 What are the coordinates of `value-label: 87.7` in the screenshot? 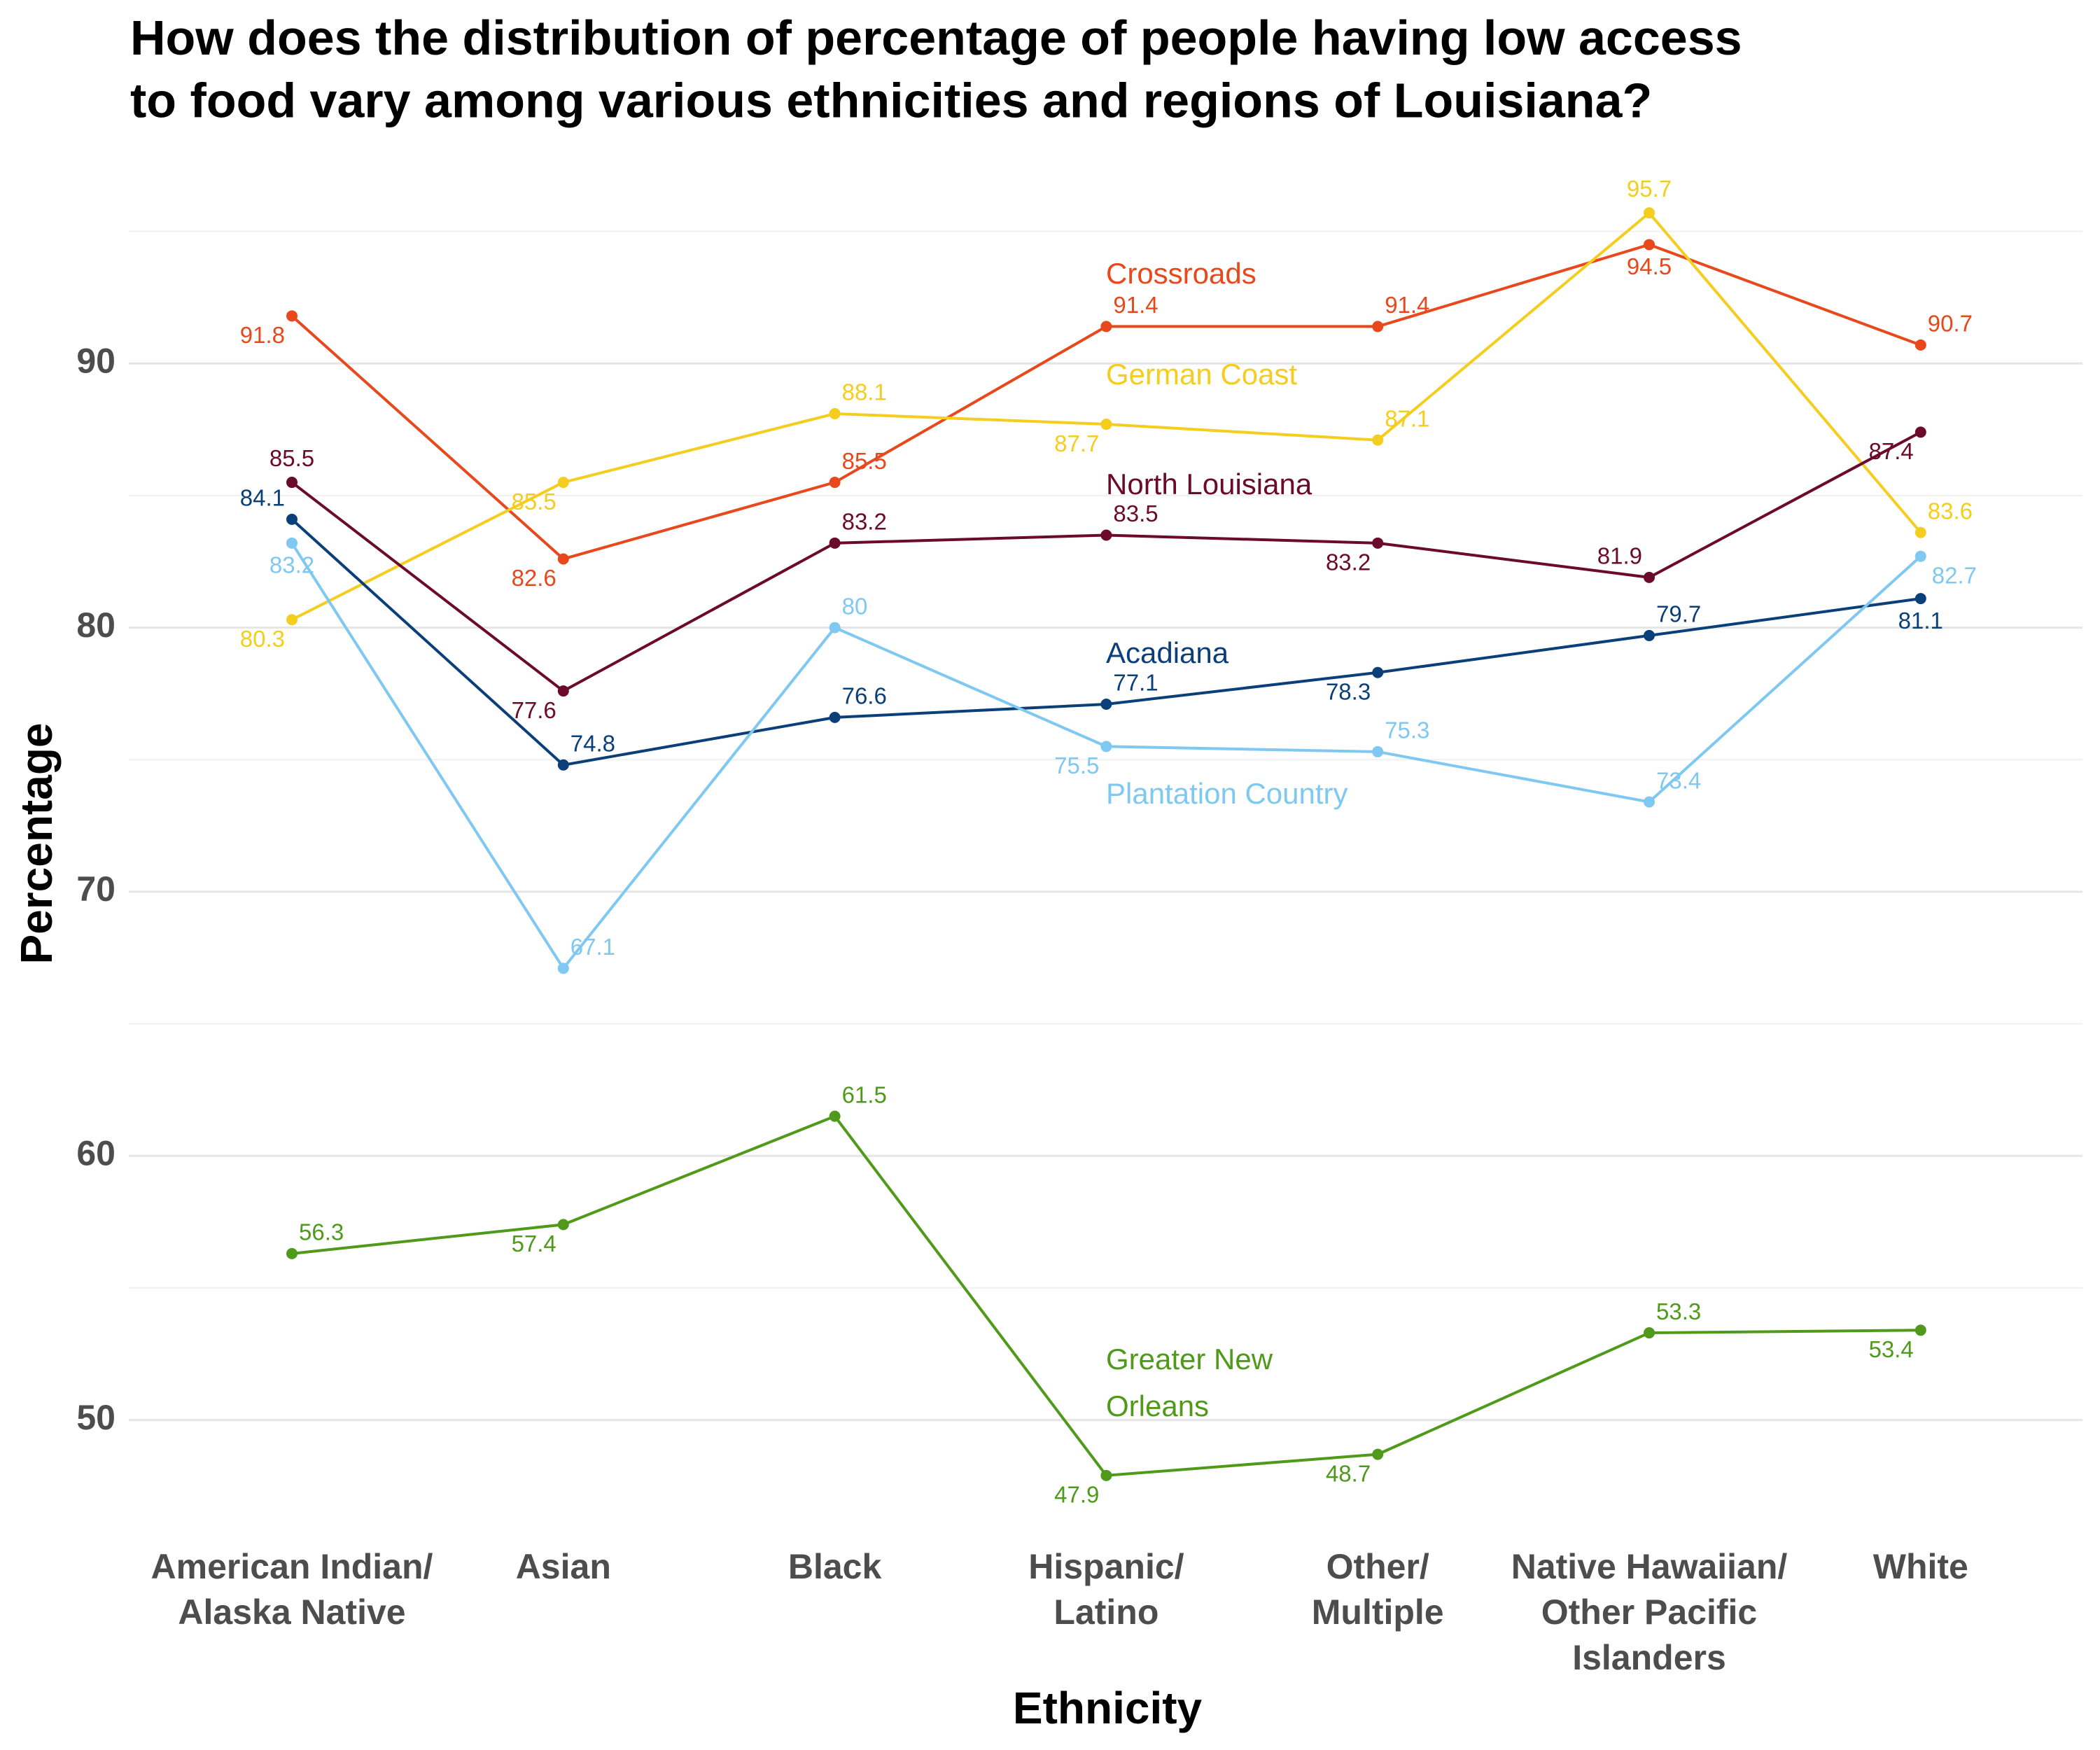 It's located at (1076, 443).